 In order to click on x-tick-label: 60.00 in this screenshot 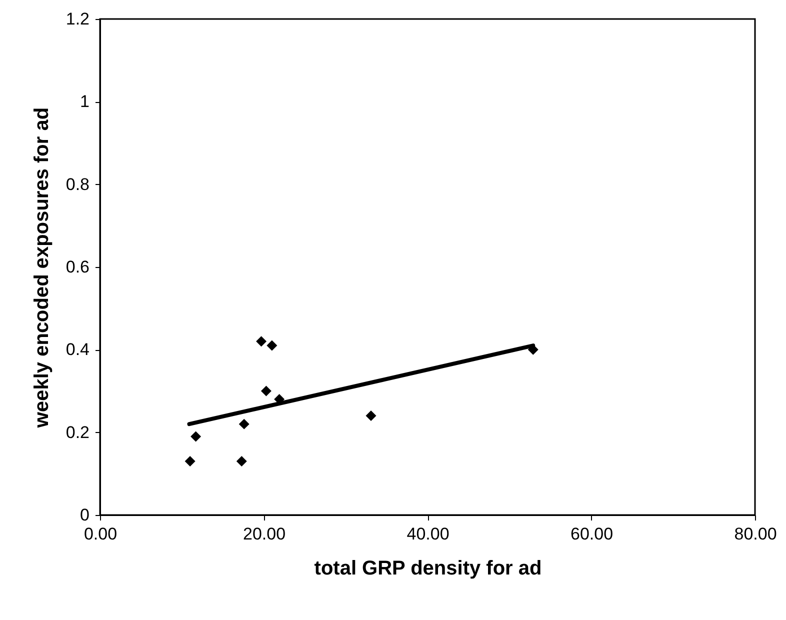, I will do `click(592, 534)`.